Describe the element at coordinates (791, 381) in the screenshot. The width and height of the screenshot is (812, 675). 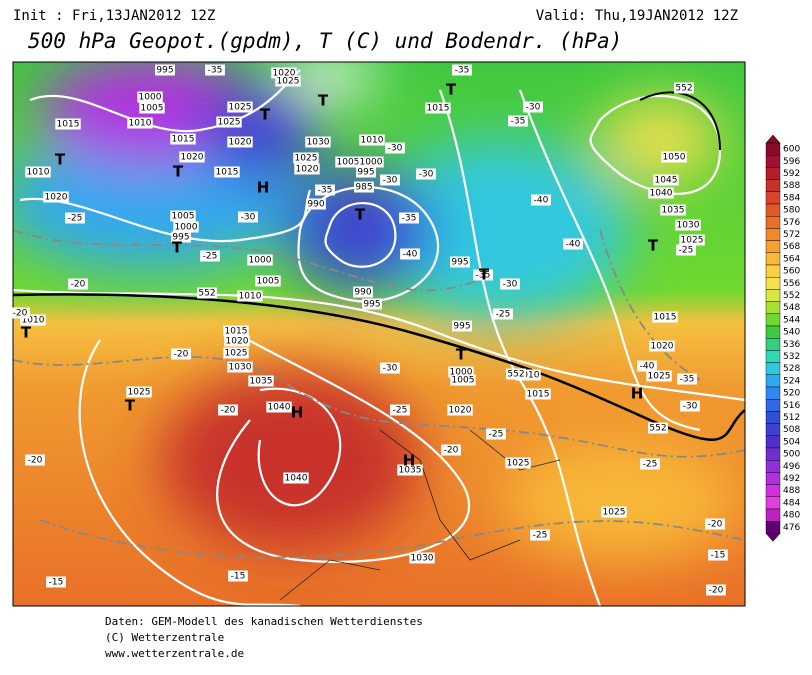
I see `colorbar-label: 524` at that location.